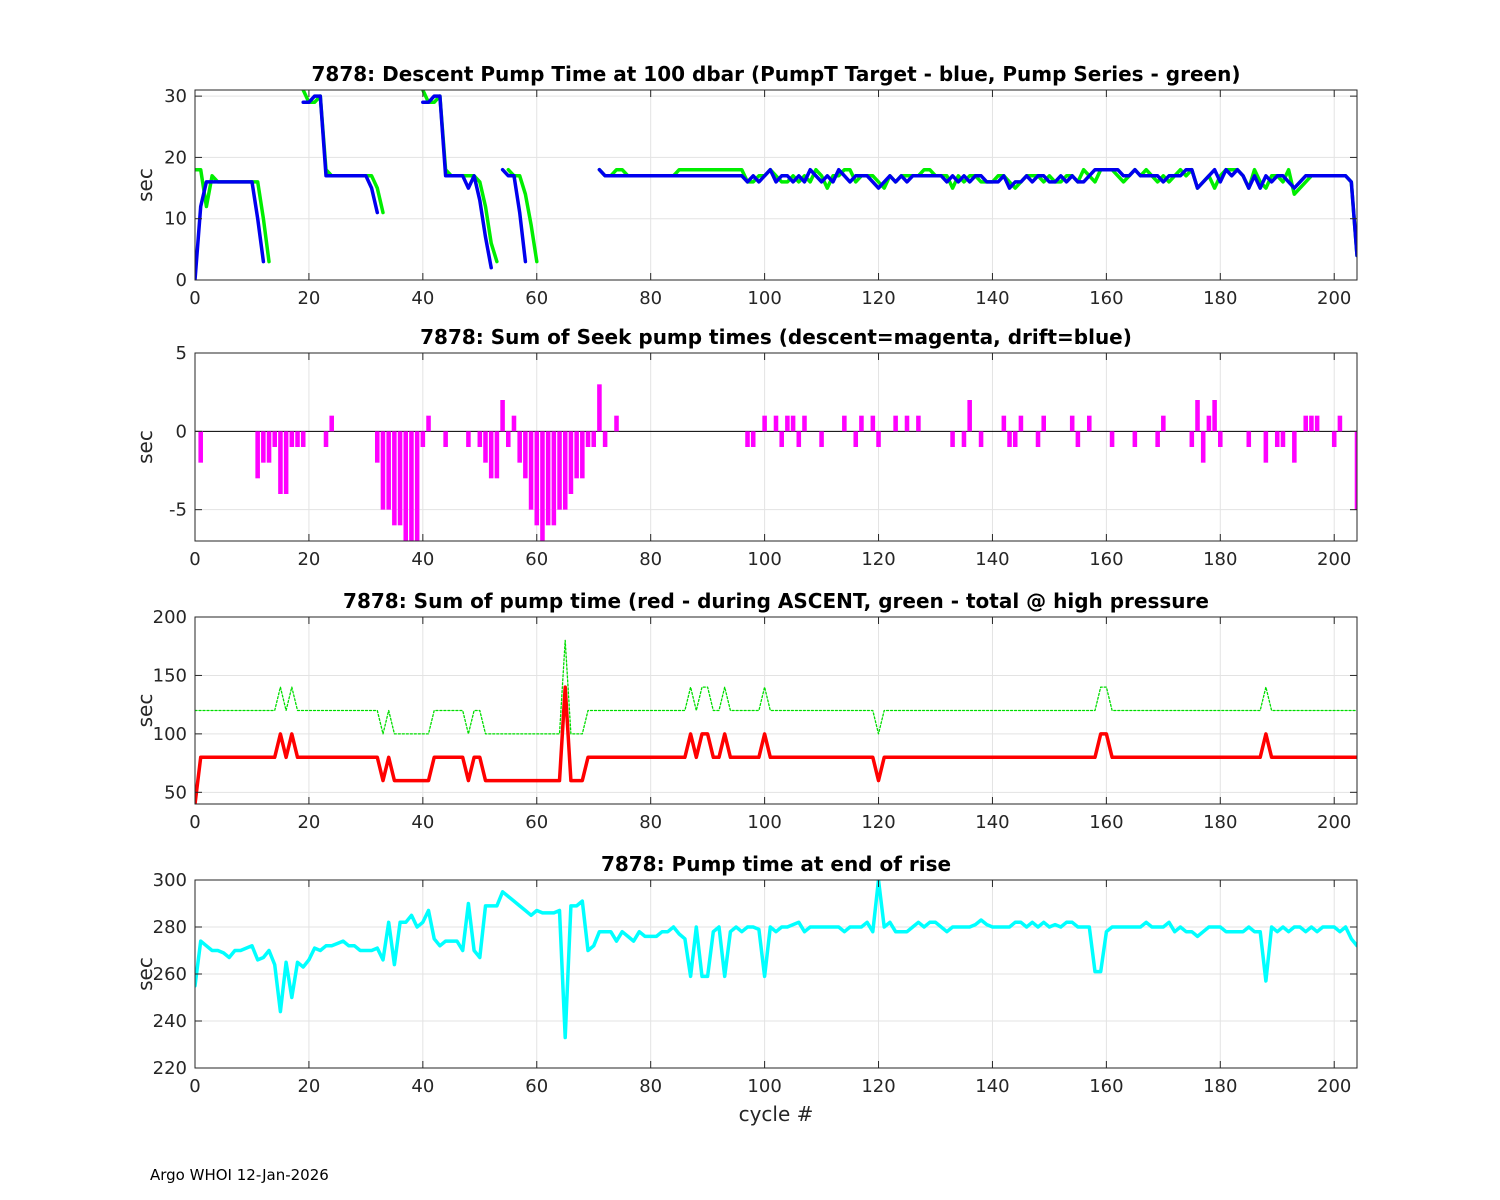  Describe the element at coordinates (170, 675) in the screenshot. I see `y-tick-label: 150` at that location.